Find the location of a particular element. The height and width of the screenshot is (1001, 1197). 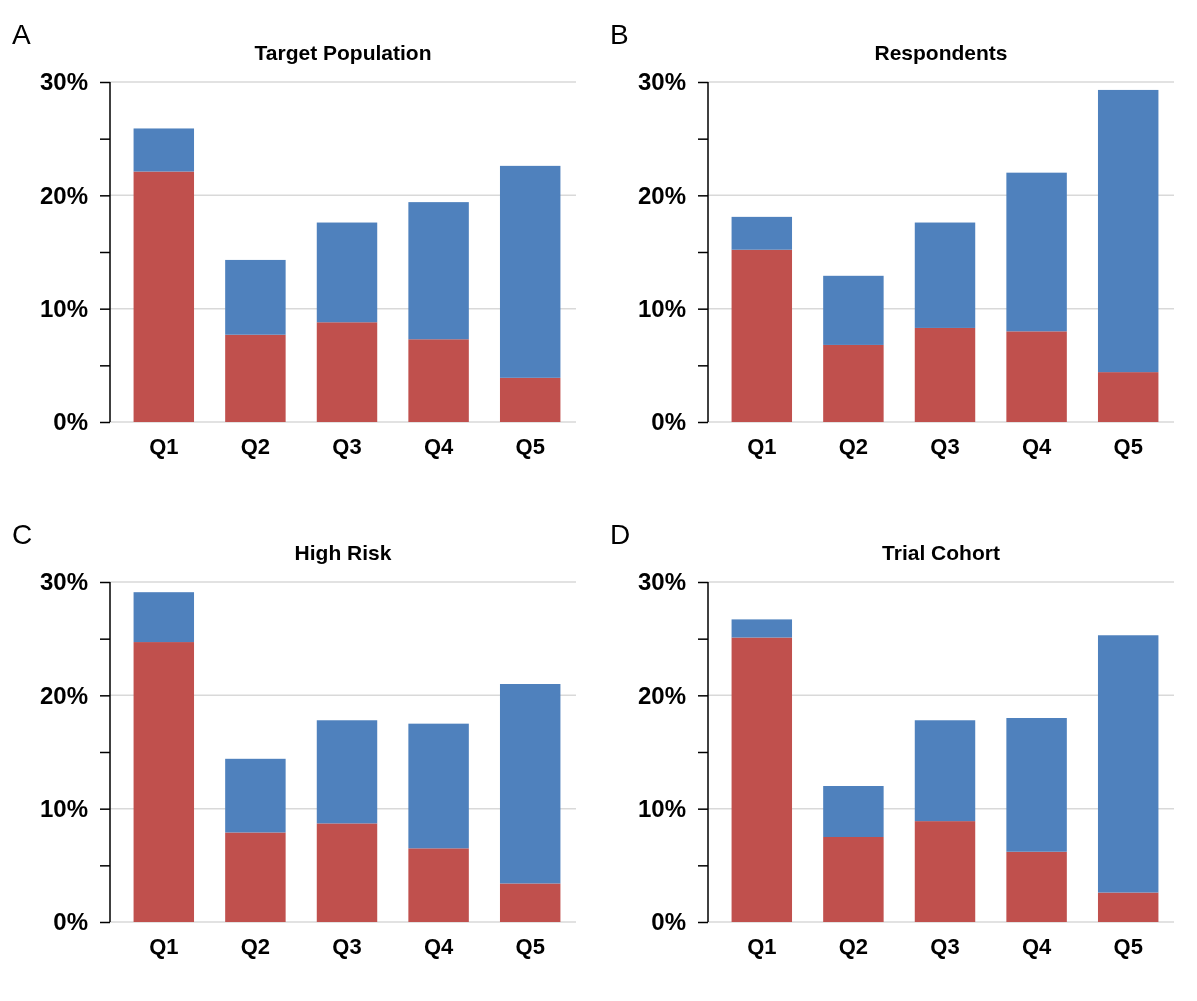

chart-title: Respondents is located at coordinates (941, 52).